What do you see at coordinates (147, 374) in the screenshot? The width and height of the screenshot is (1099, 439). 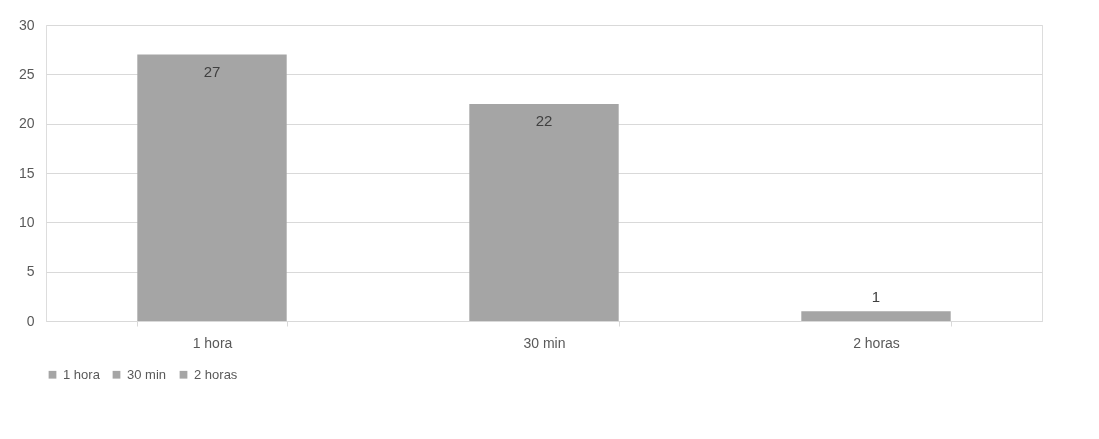 I see `legend-label: 30 min` at bounding box center [147, 374].